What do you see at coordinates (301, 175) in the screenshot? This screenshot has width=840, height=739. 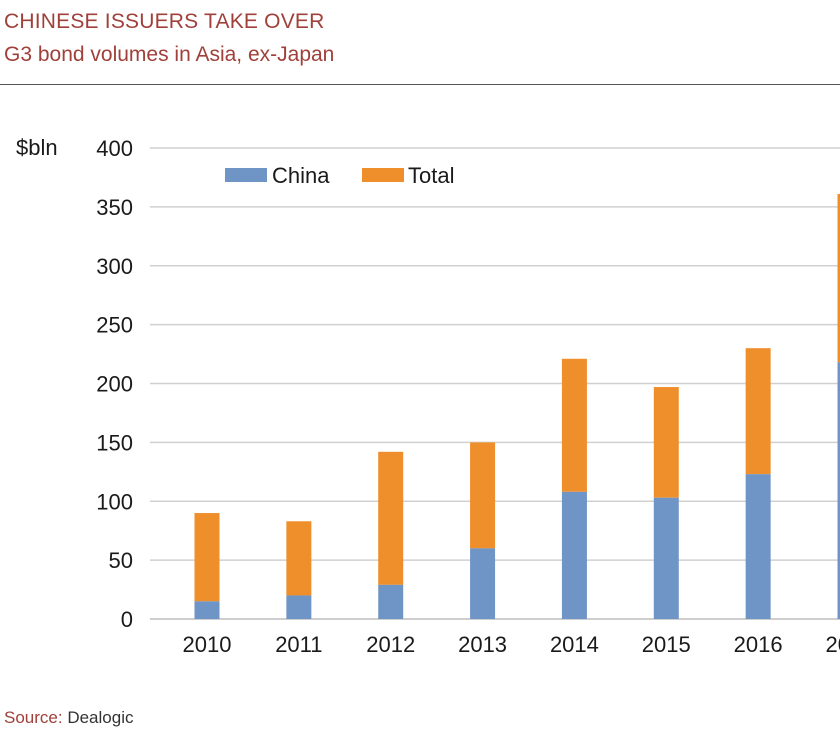 I see `legend-label-china: China` at bounding box center [301, 175].